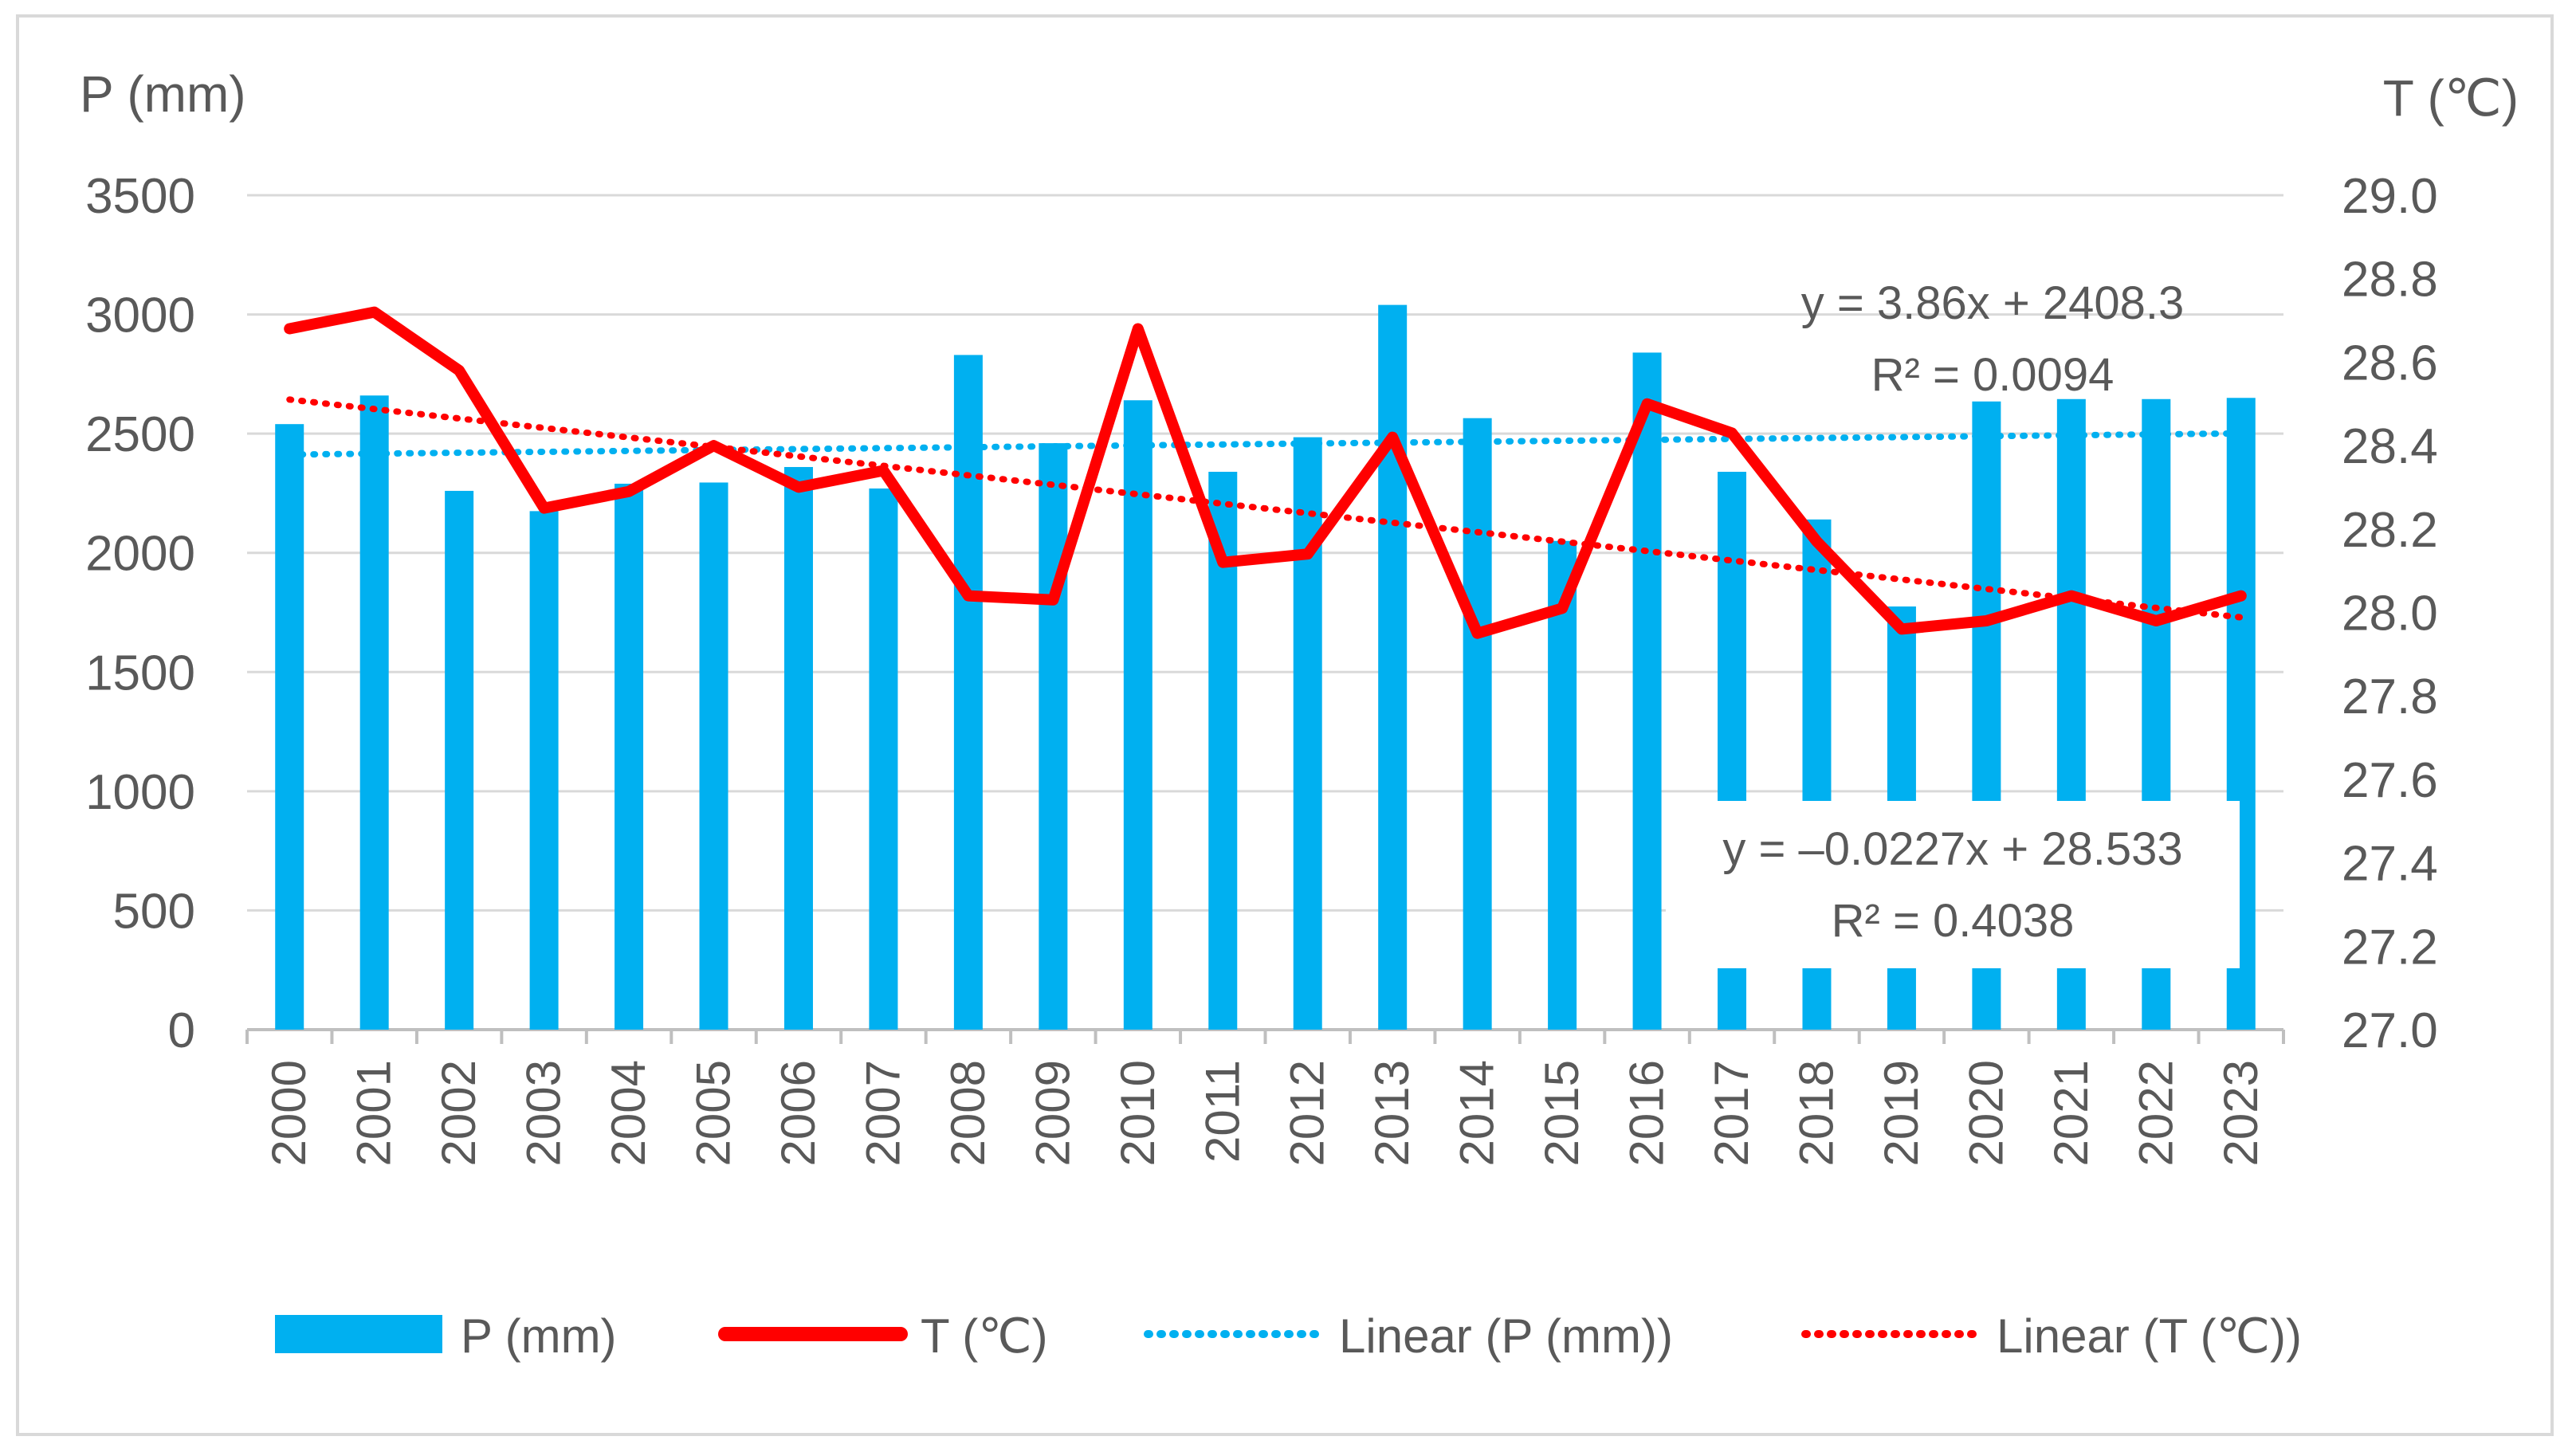  I want to click on x-tick-label: 2006, so click(798, 1113).